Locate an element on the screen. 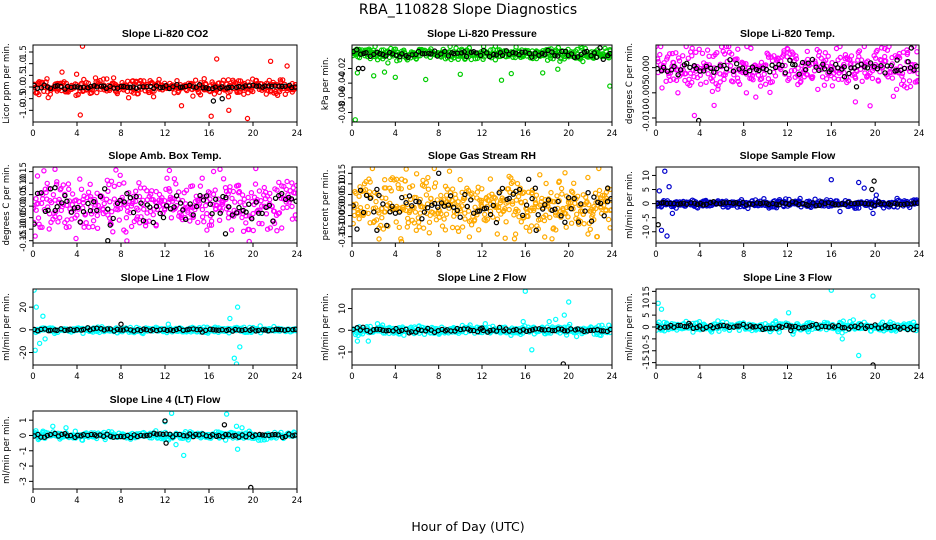  chart-title: Slope Amb. Box Temp. is located at coordinates (164, 156).